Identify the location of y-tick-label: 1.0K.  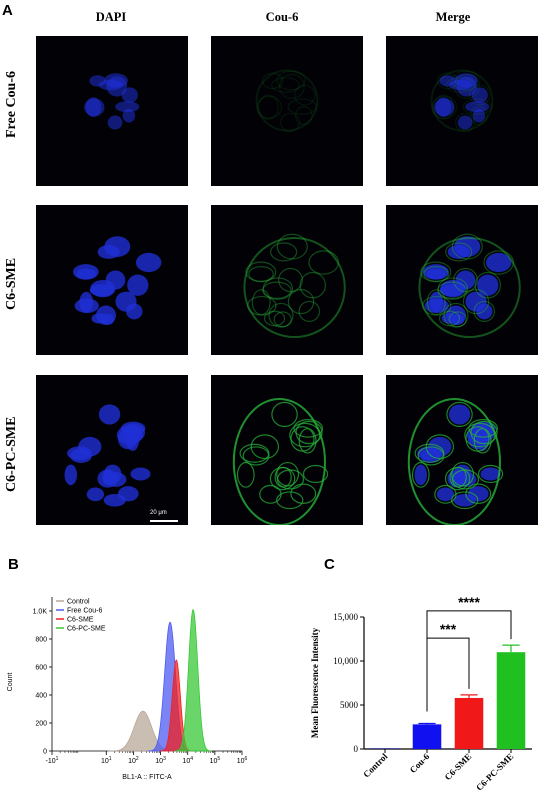
(40, 612).